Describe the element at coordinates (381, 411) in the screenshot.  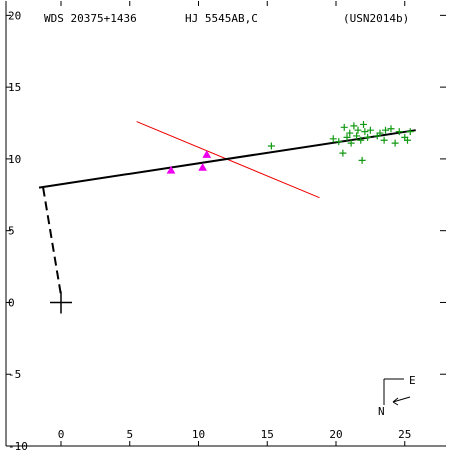
I see `compass-north-label: N` at that location.